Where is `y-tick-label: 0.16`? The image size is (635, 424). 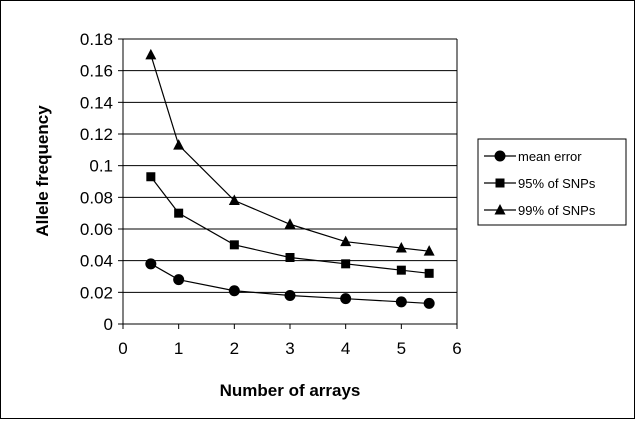
y-tick-label: 0.16 is located at coordinates (96, 71).